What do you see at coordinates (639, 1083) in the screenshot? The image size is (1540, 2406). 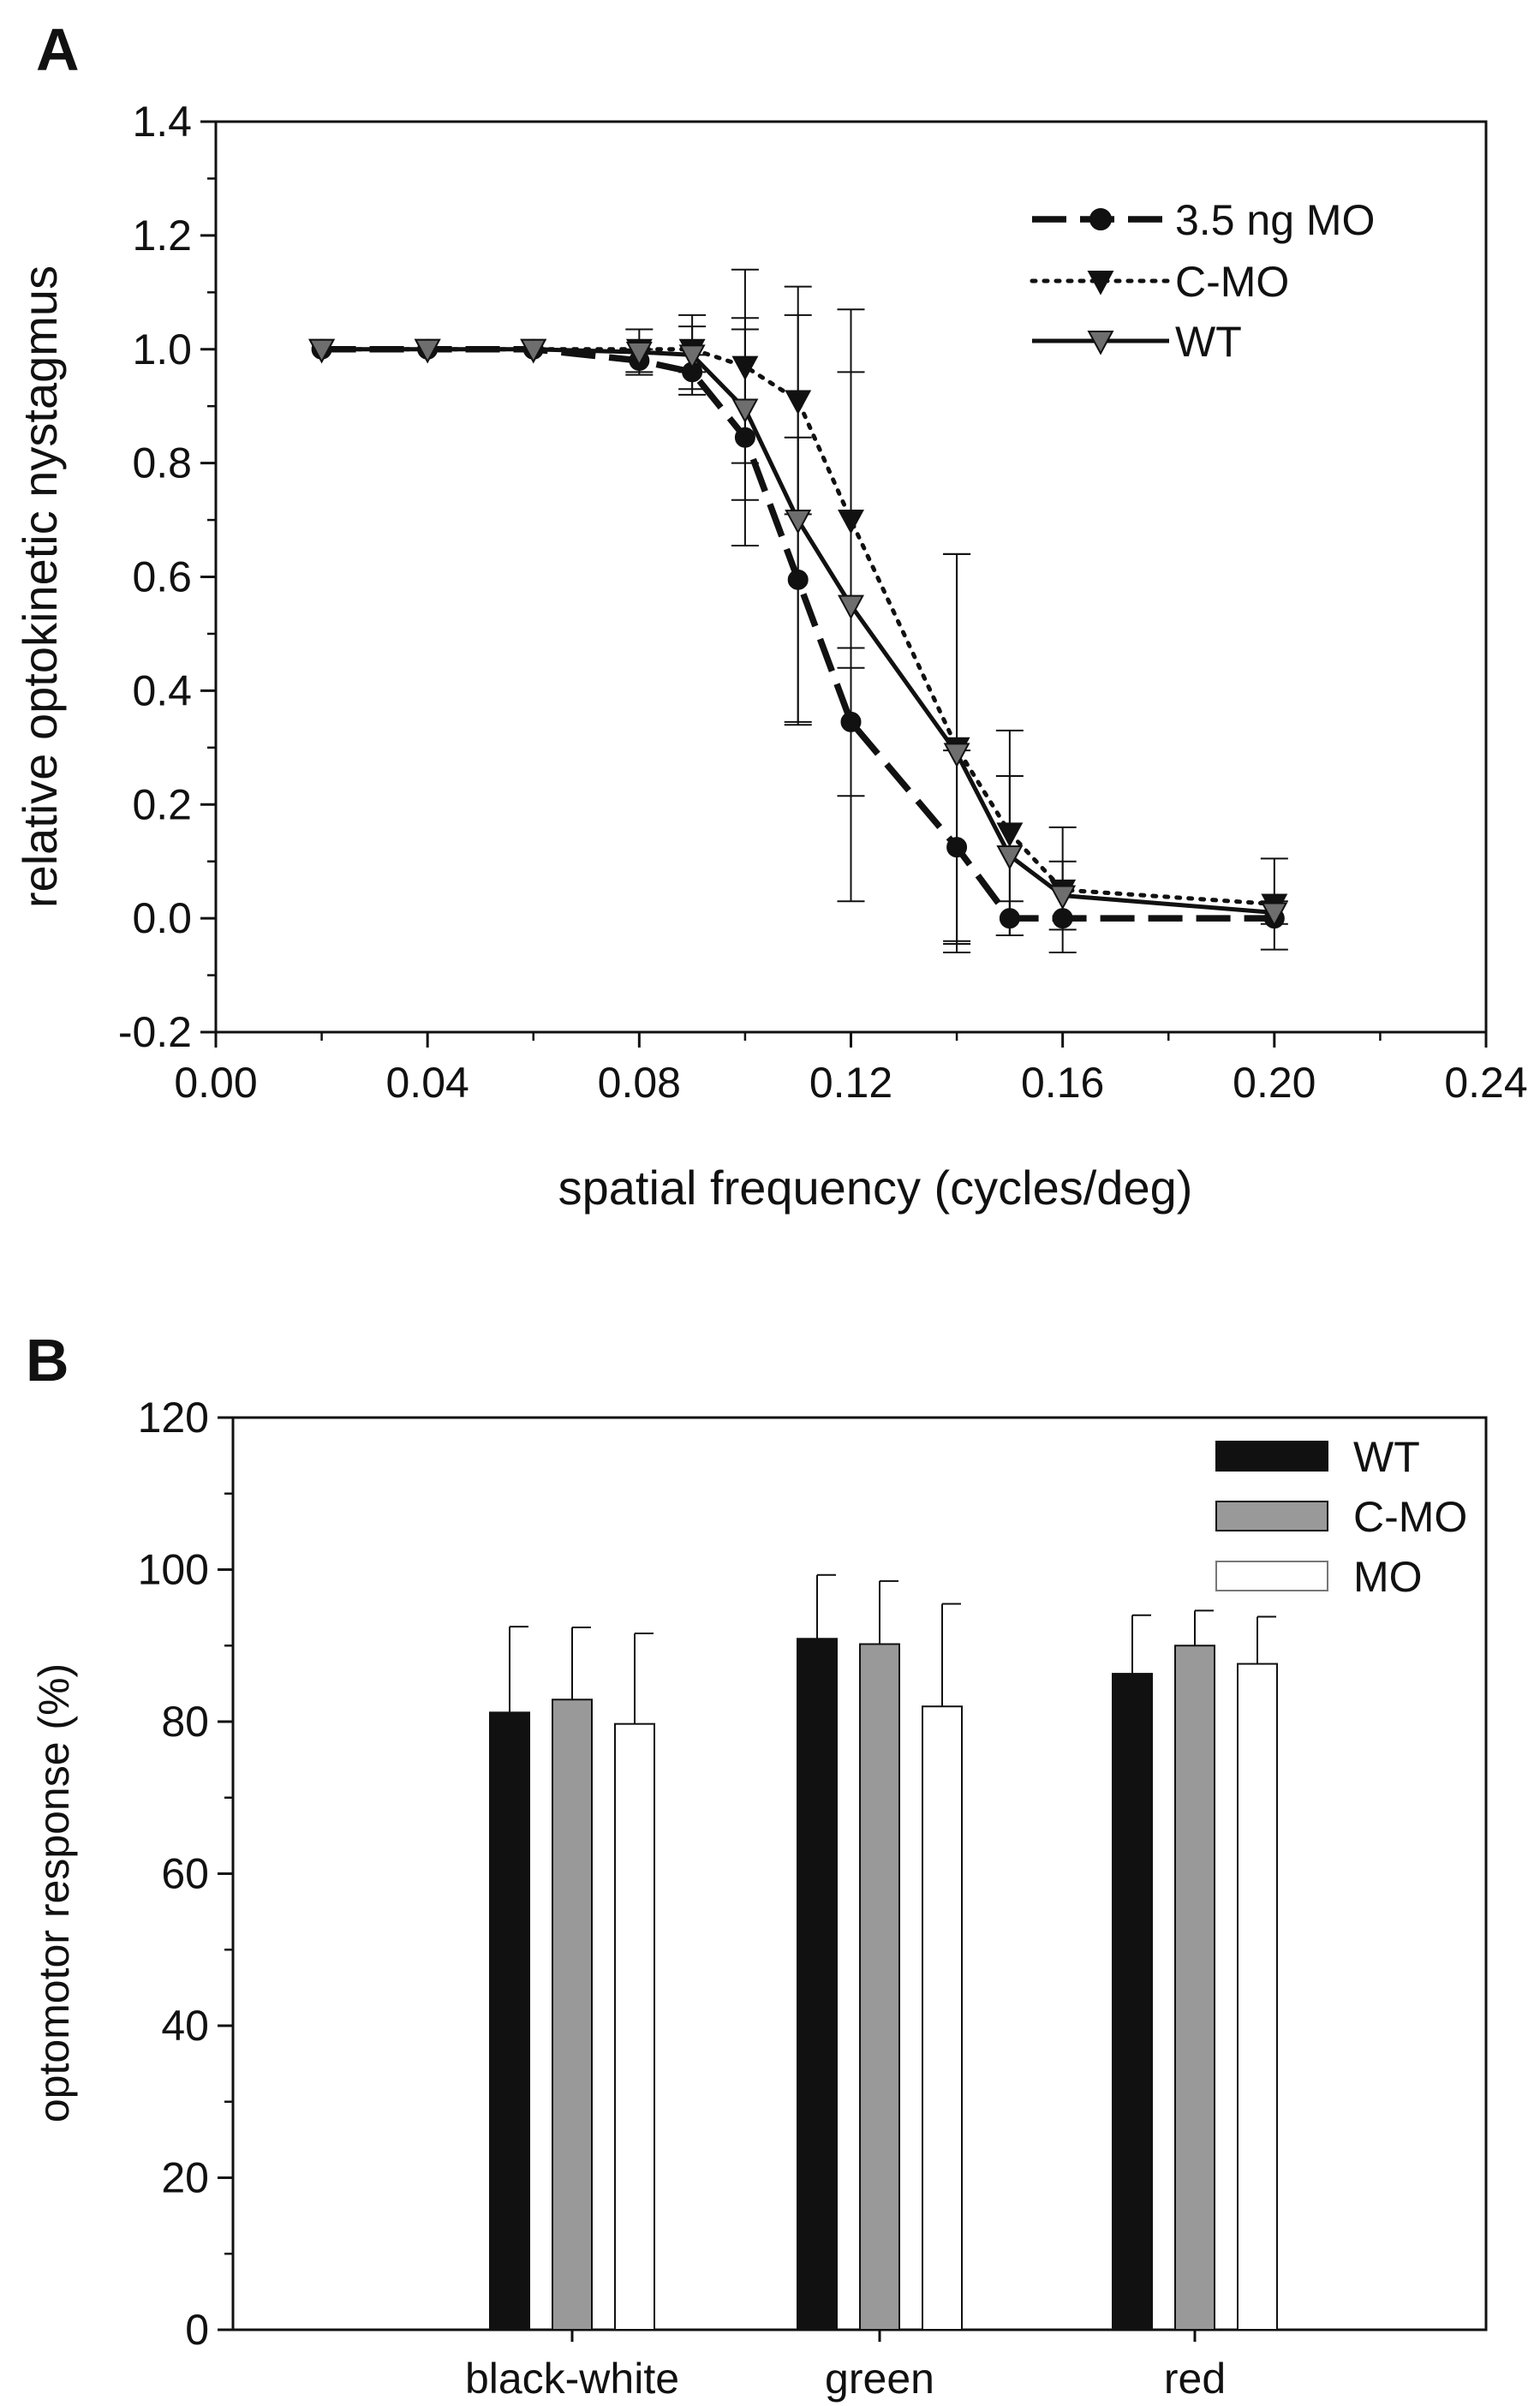 I see `panel-a-xtick-label: 0.08` at bounding box center [639, 1083].